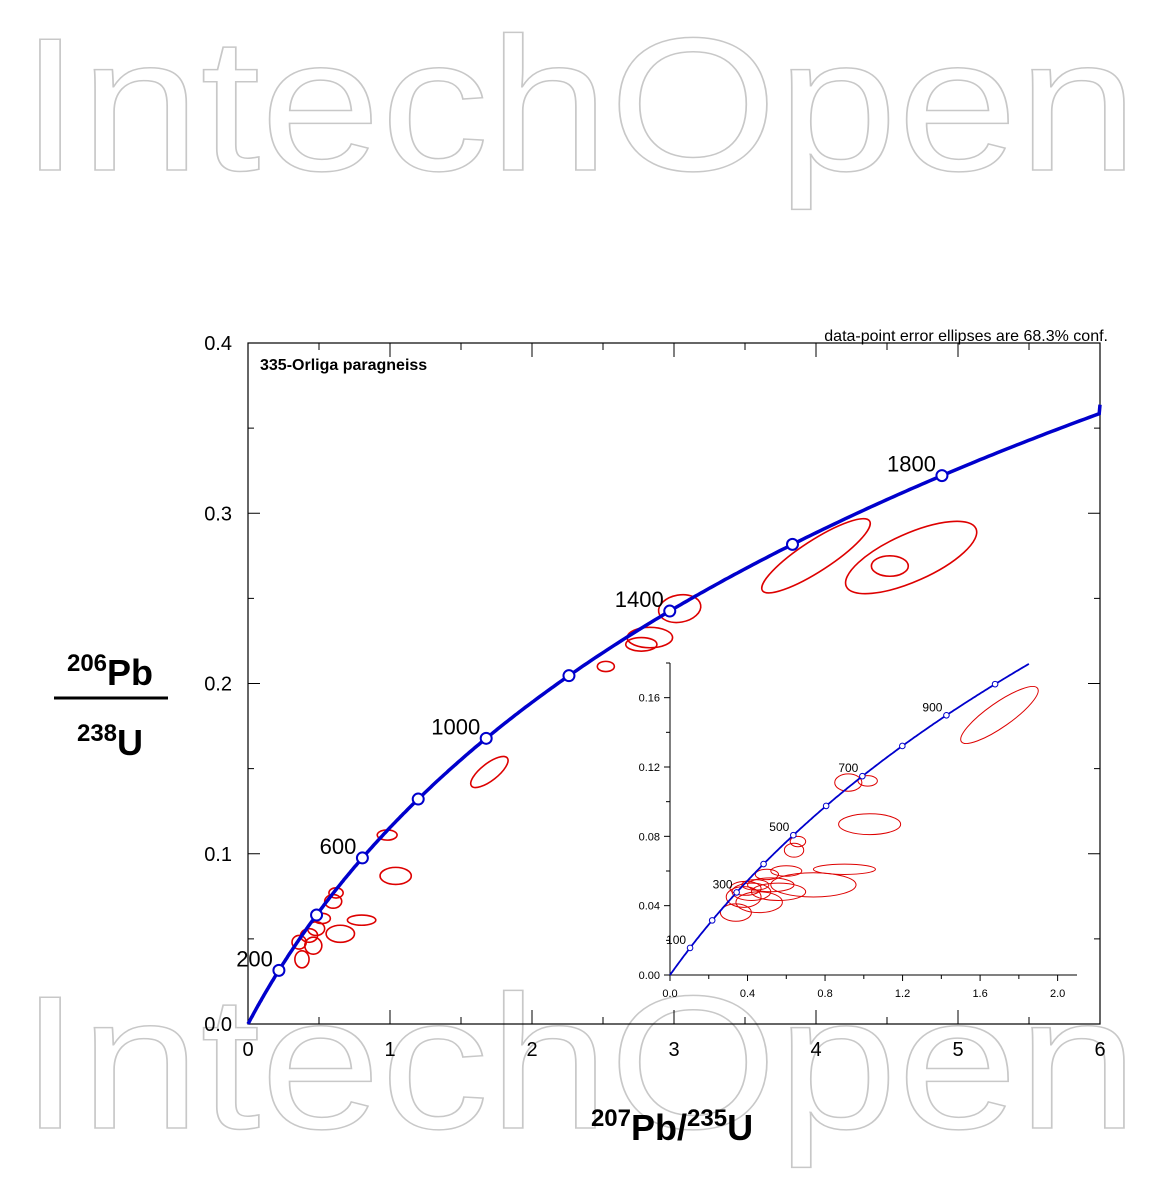  Describe the element at coordinates (932, 707) in the screenshot. I see `inset-age-label: 900` at that location.